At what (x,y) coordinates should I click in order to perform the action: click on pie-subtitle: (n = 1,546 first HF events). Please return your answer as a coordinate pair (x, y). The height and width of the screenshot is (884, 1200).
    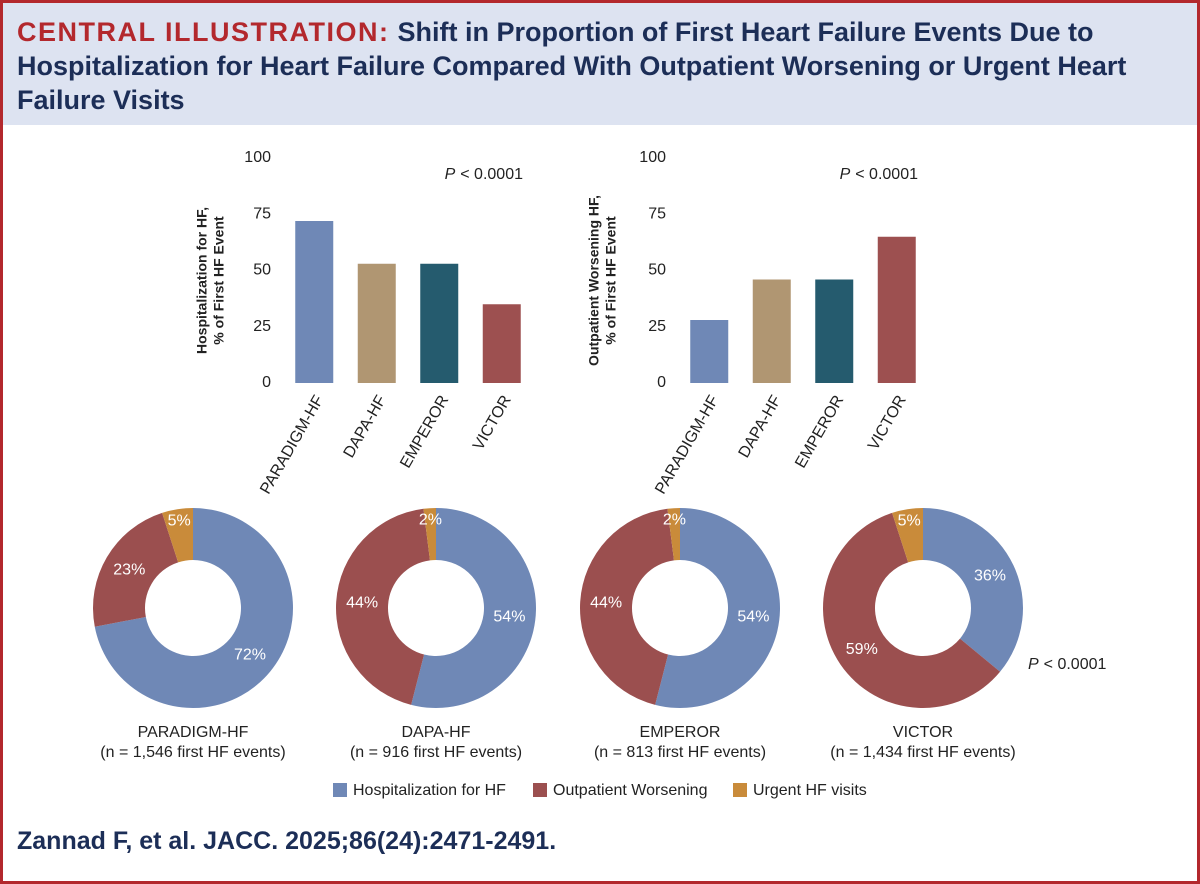
    Looking at the image, I should click on (192, 752).